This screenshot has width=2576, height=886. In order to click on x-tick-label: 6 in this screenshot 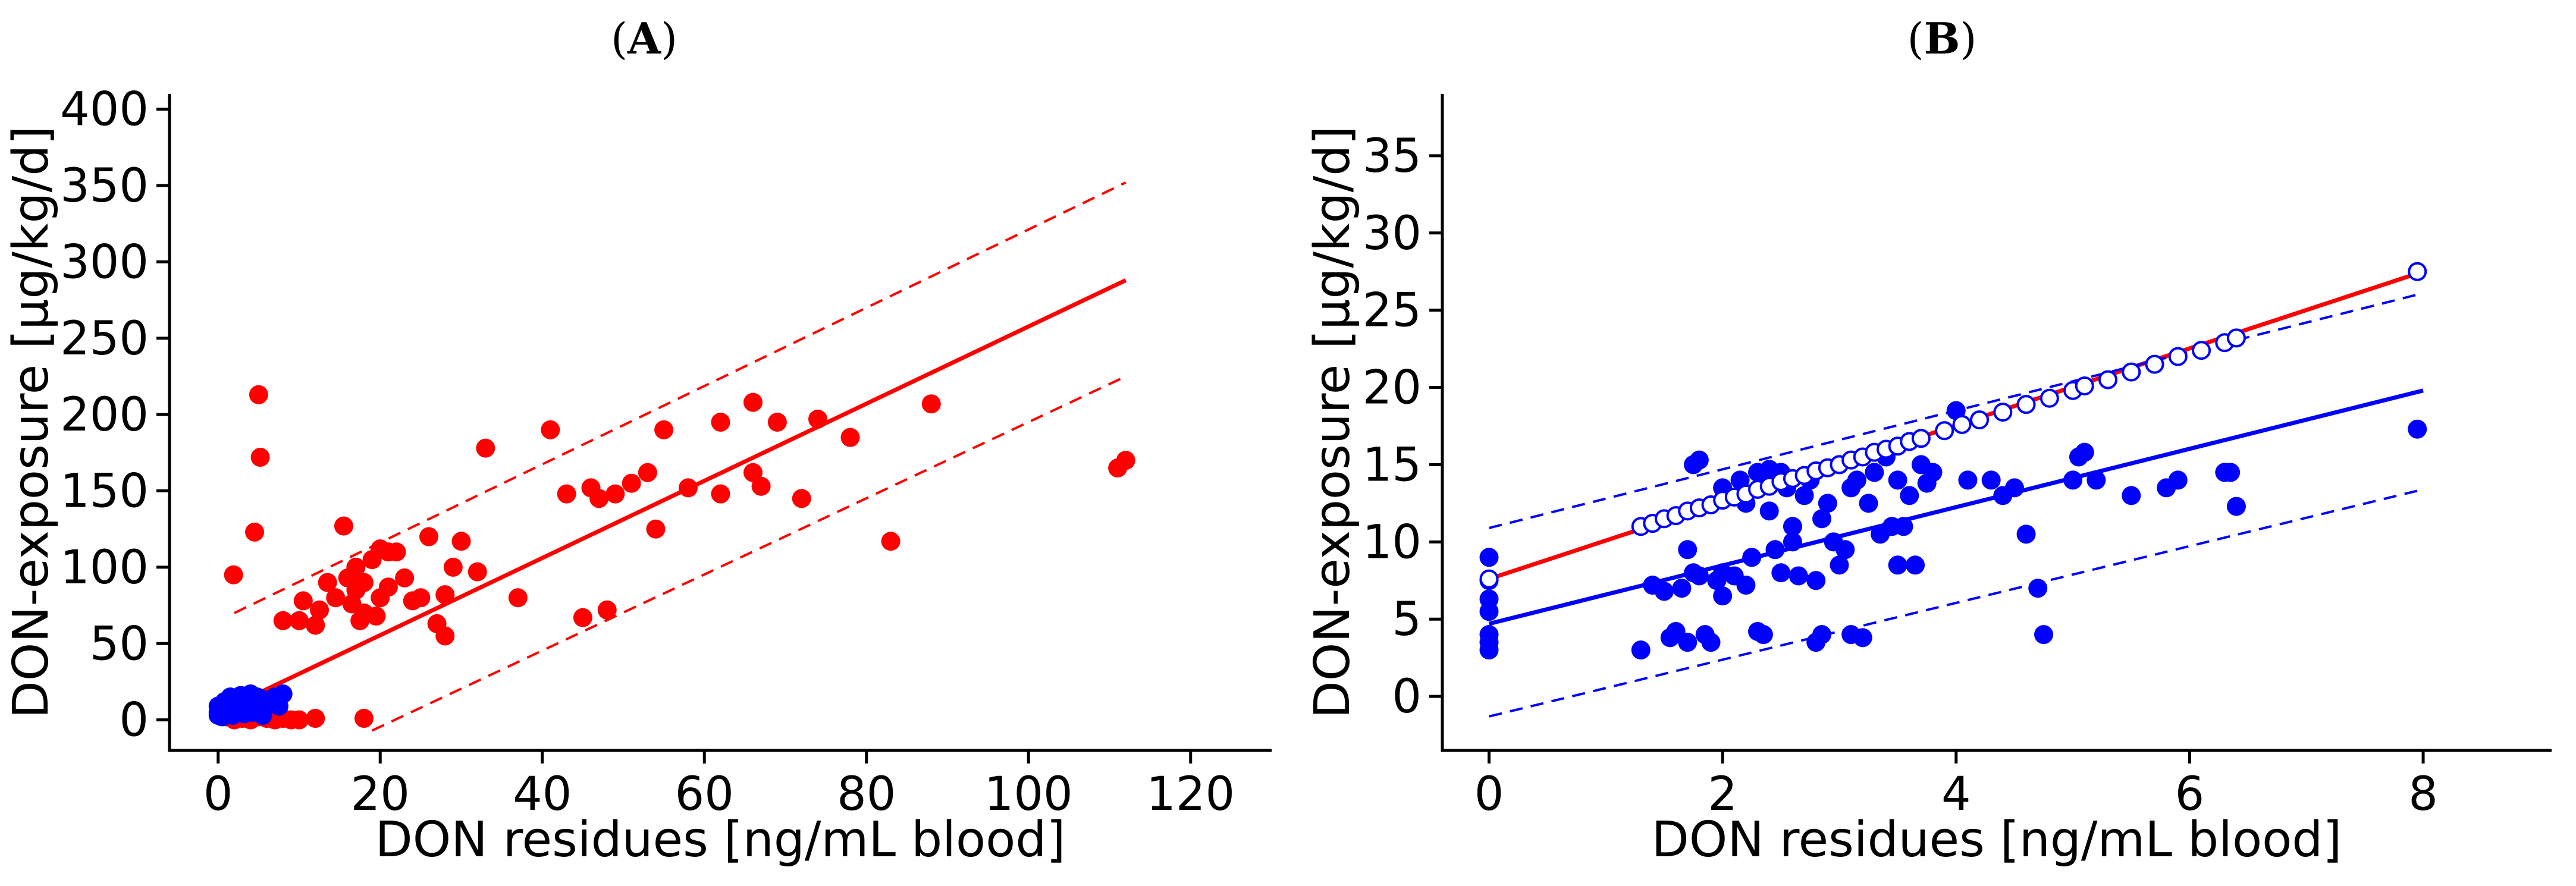, I will do `click(2190, 794)`.